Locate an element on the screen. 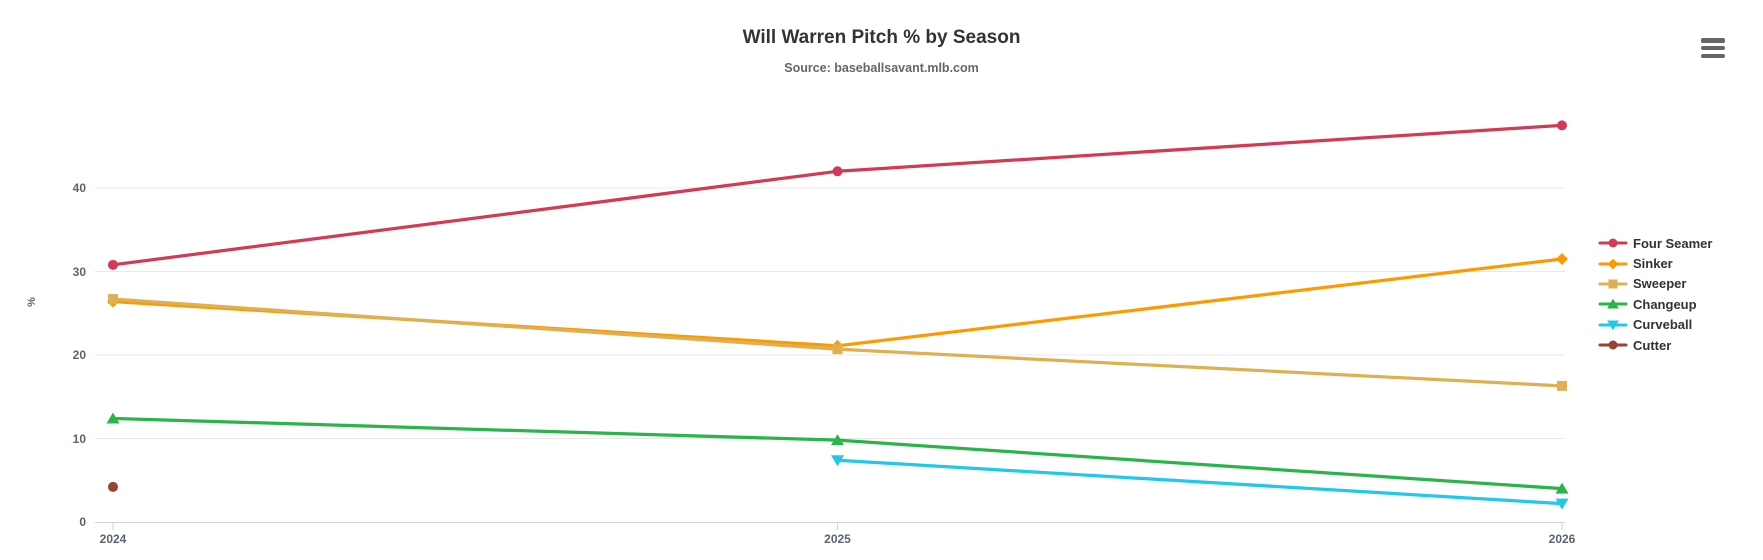 This screenshot has height=560, width=1763. y-axis-label: 30 is located at coordinates (79, 271).